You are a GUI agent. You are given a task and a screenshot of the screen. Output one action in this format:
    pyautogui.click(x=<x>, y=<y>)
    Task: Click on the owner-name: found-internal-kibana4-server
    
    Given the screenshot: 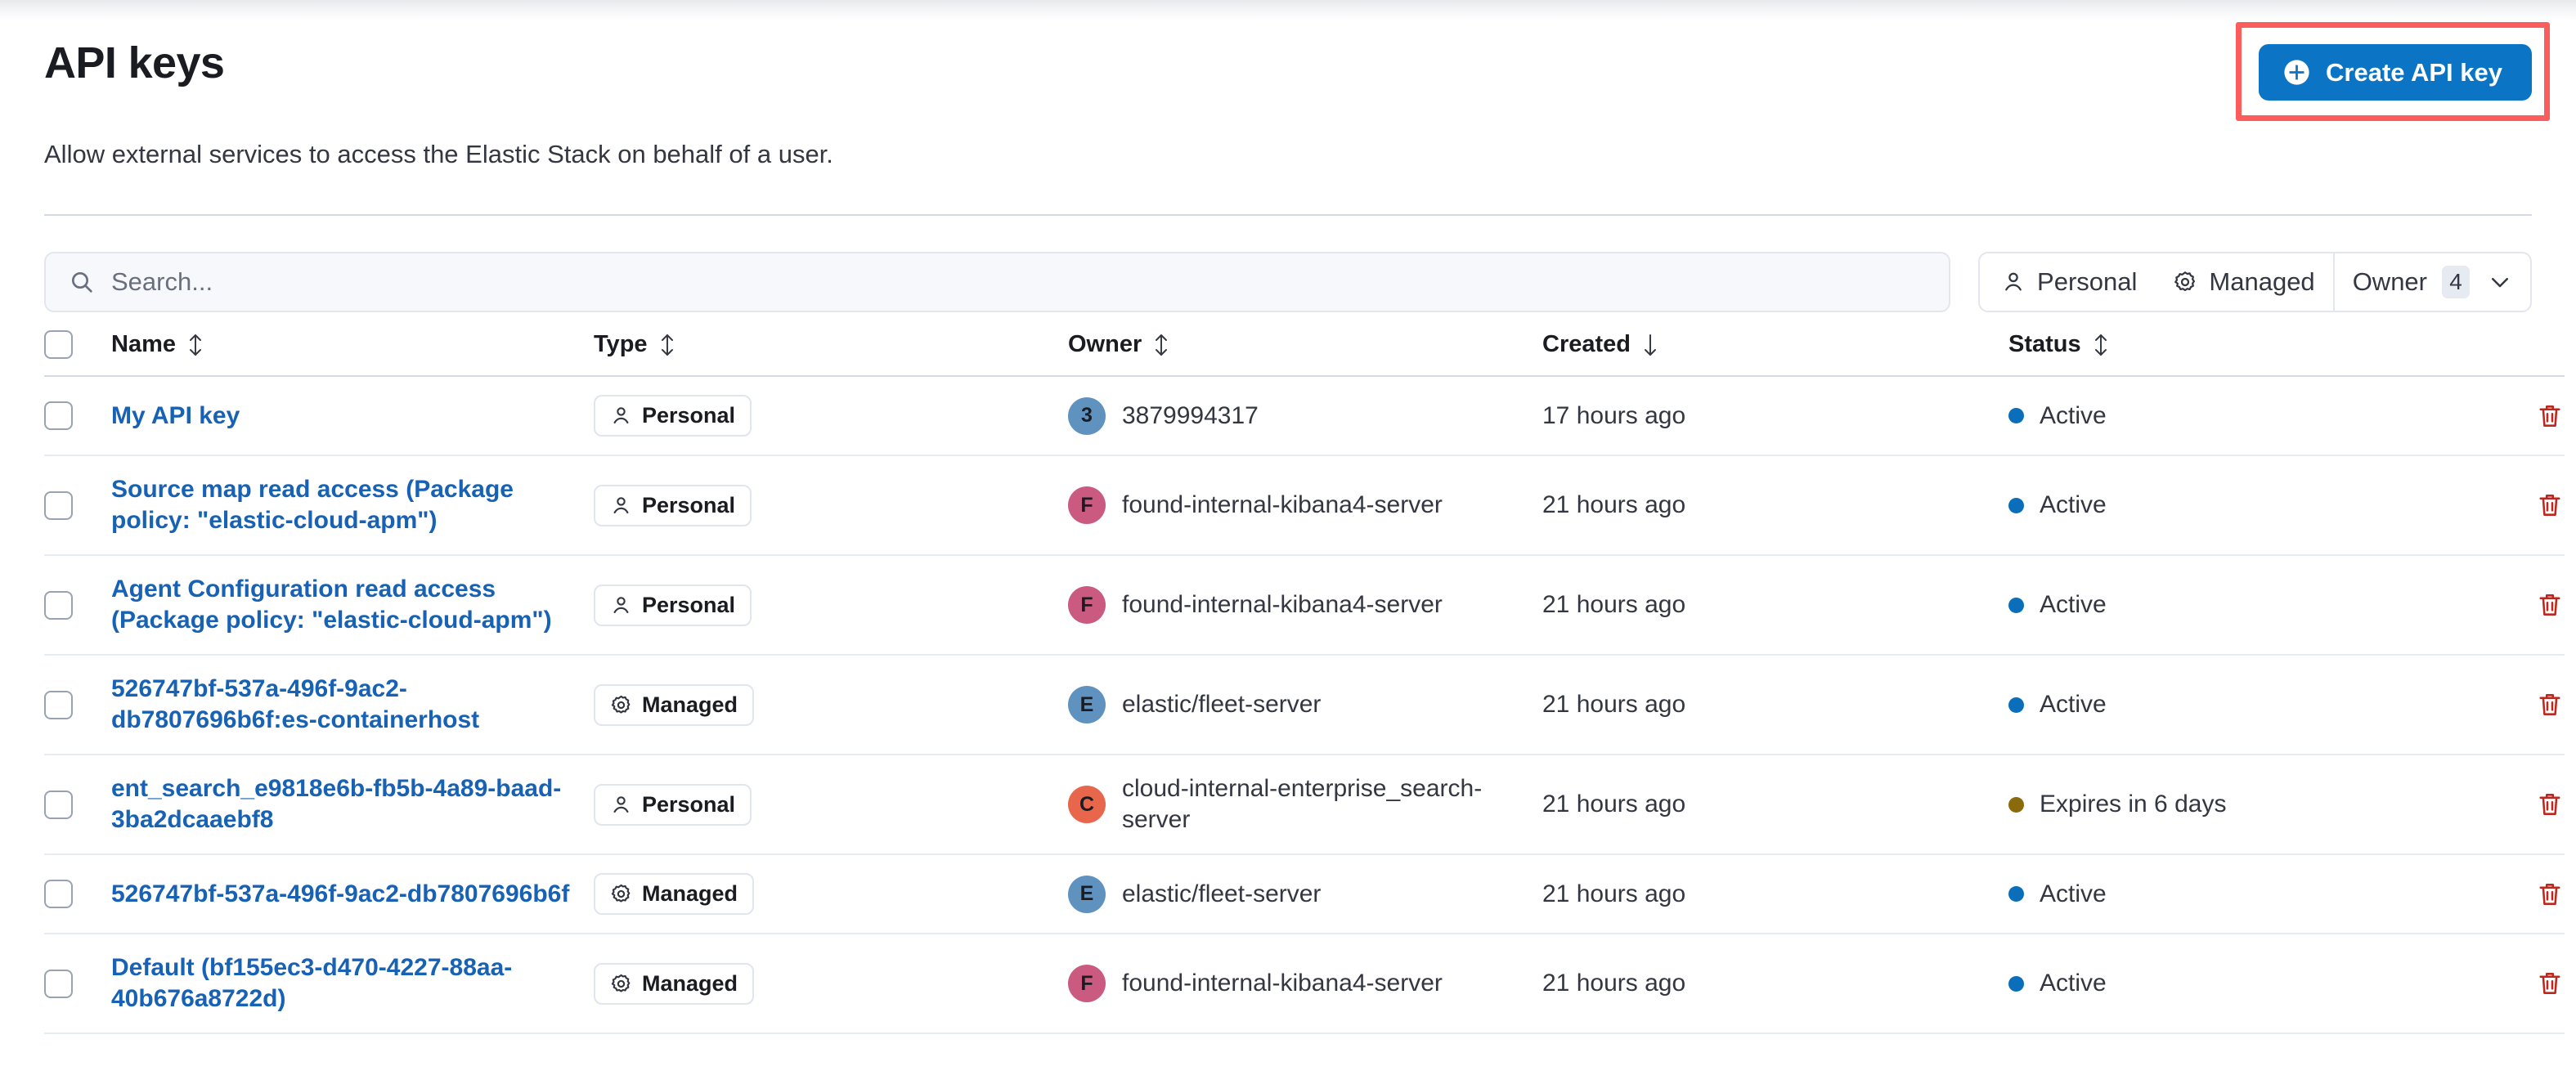 What is the action you would take?
    pyautogui.click(x=1282, y=504)
    